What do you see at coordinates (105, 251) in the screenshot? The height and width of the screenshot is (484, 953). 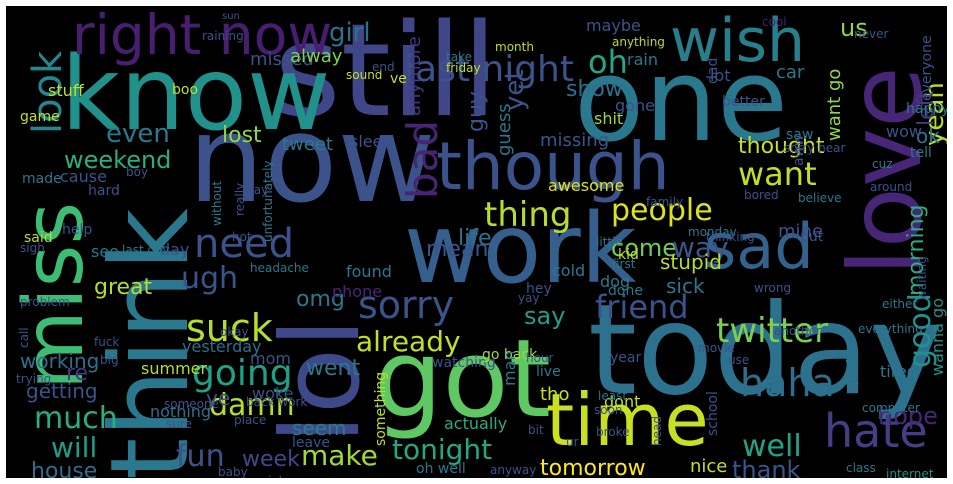 I see `word-see: see` at bounding box center [105, 251].